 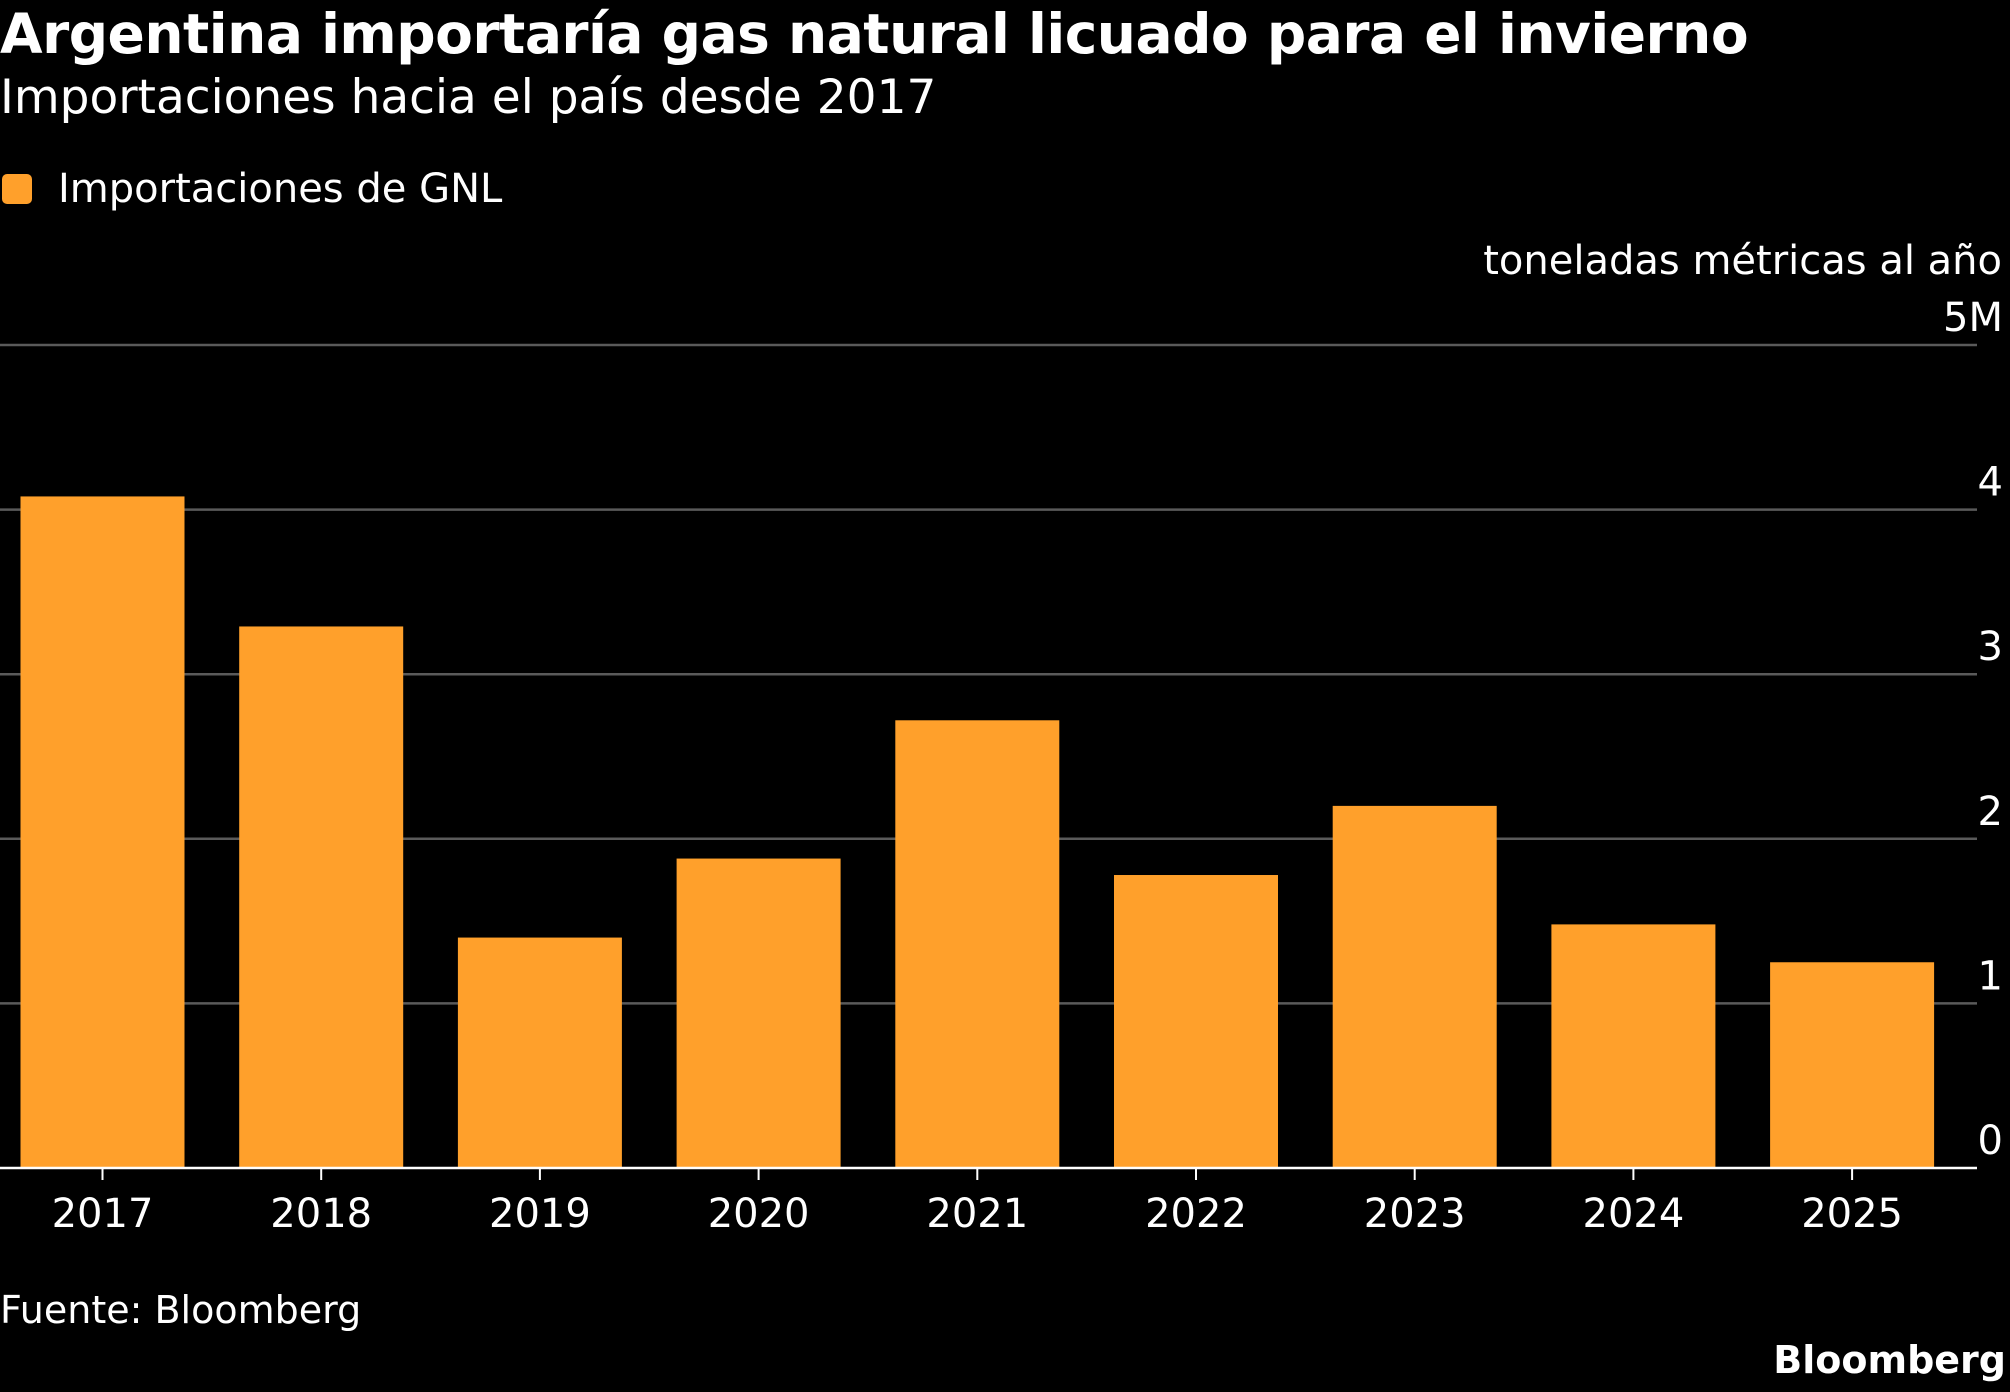 I want to click on source-note: Fuente: Bloomberg, so click(x=181, y=1310).